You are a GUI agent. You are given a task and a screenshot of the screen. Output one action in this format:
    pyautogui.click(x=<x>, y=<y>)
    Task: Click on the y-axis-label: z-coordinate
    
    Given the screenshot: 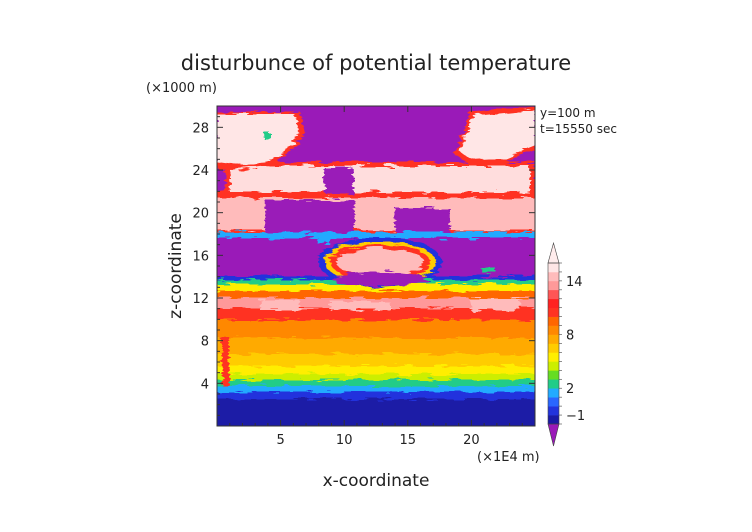 What is the action you would take?
    pyautogui.click(x=176, y=266)
    